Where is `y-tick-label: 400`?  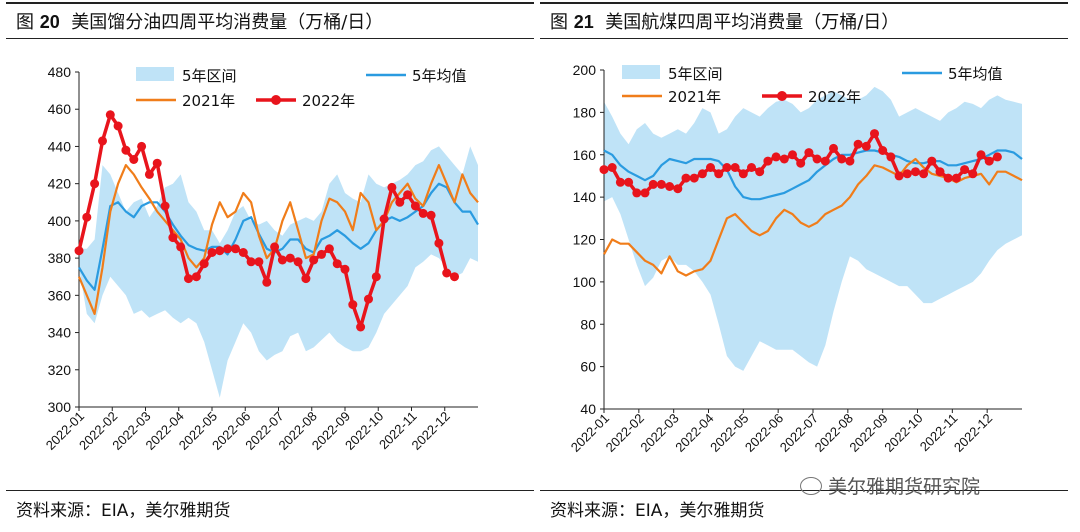 y-tick-label: 400 is located at coordinates (60, 221).